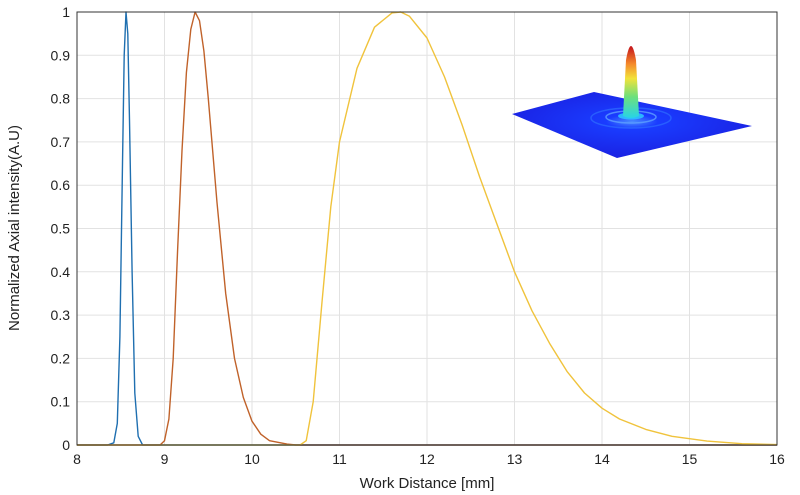  Describe the element at coordinates (66, 12) in the screenshot. I see `y-tick-label: 1` at that location.